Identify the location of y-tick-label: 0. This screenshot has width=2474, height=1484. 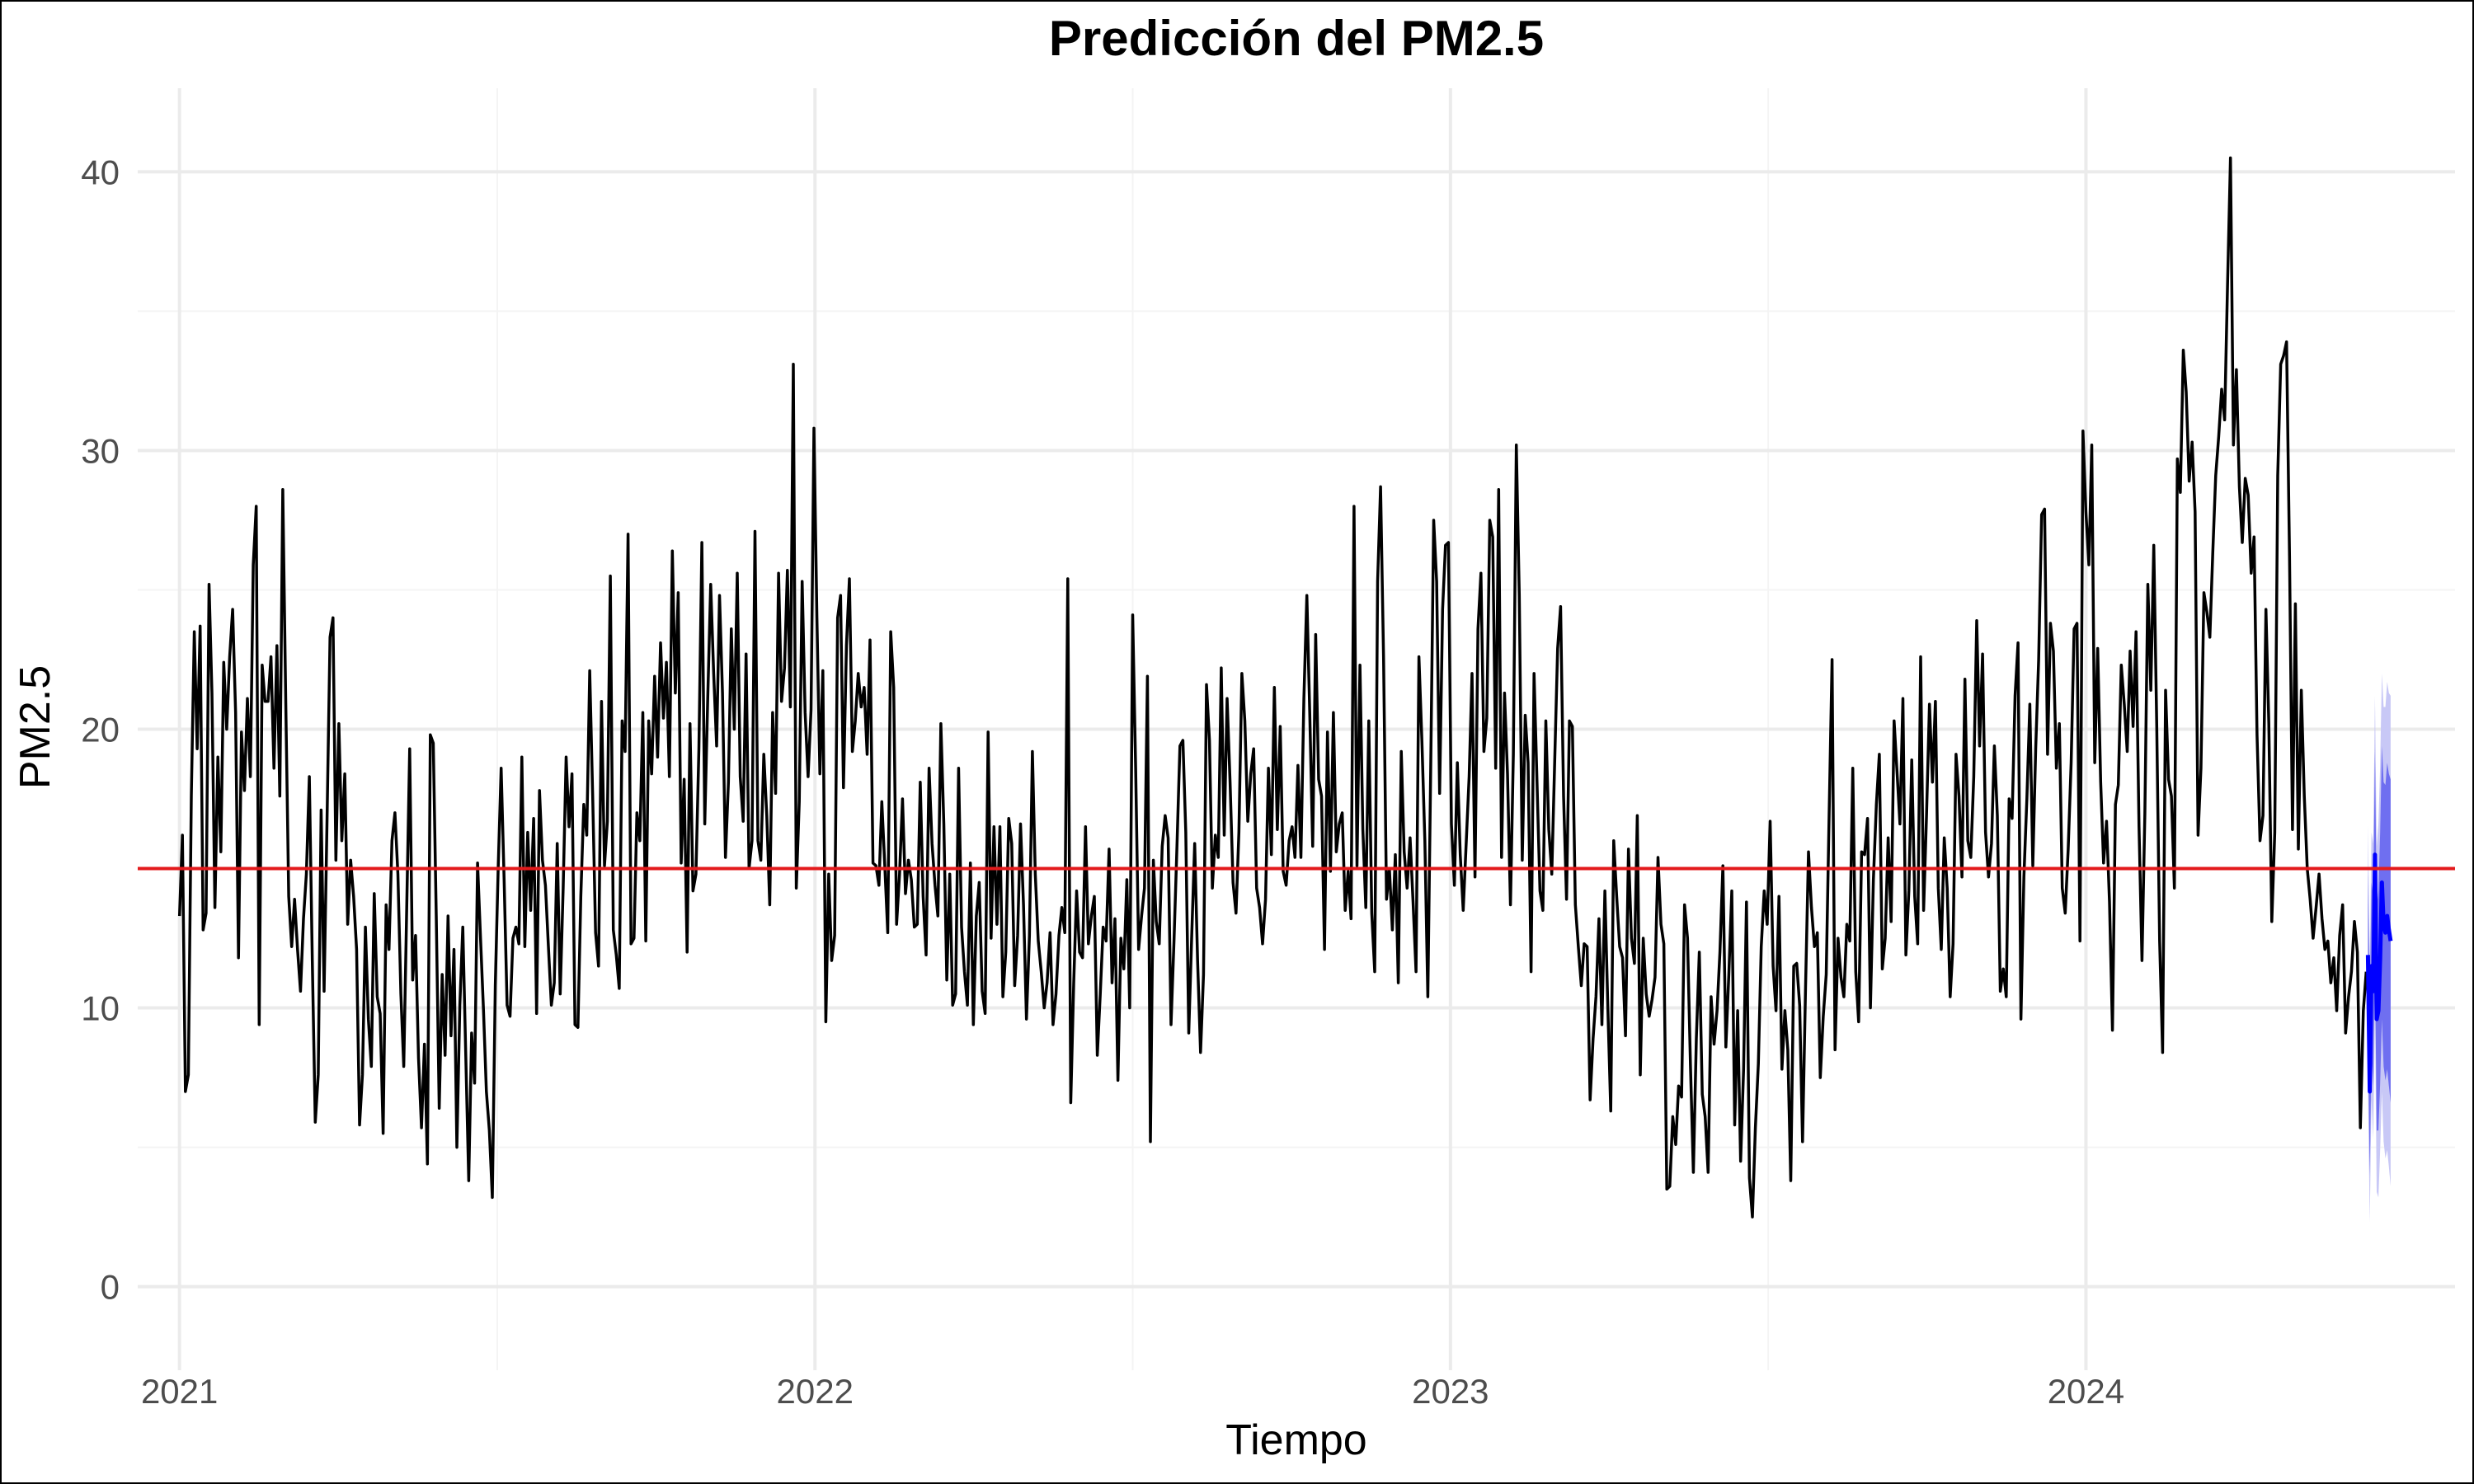
(110, 1287).